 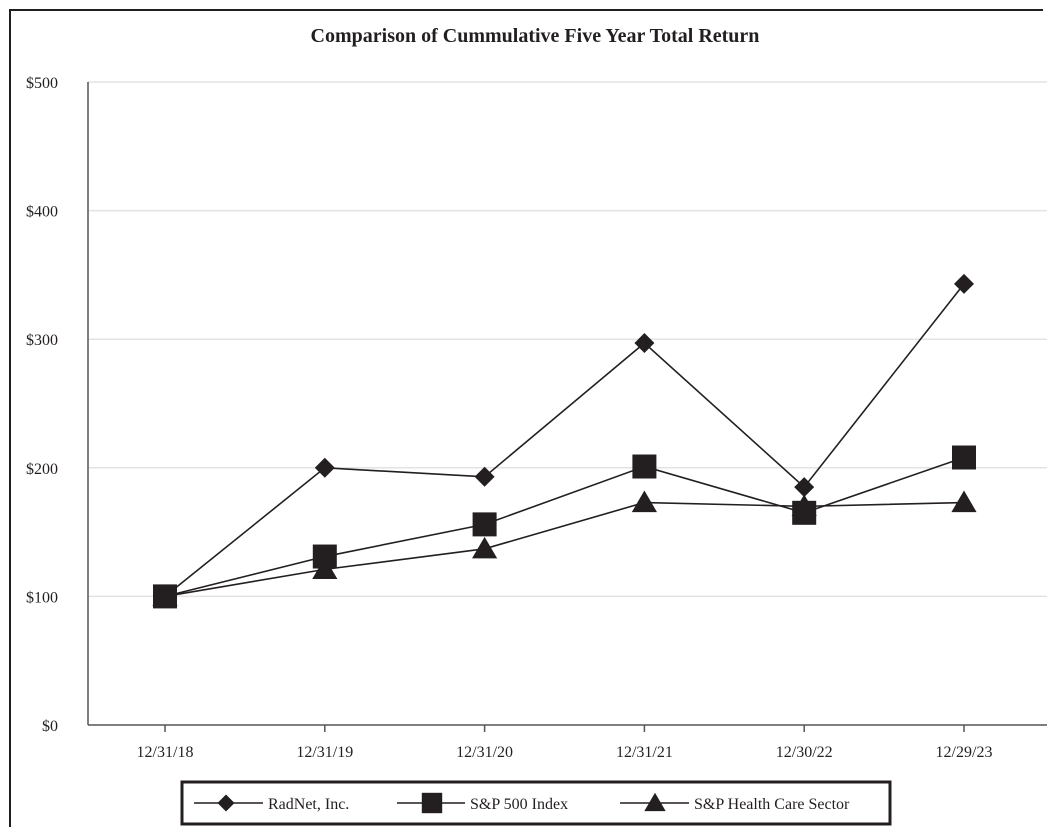 I want to click on y-tick-label: $400, so click(x=42, y=212).